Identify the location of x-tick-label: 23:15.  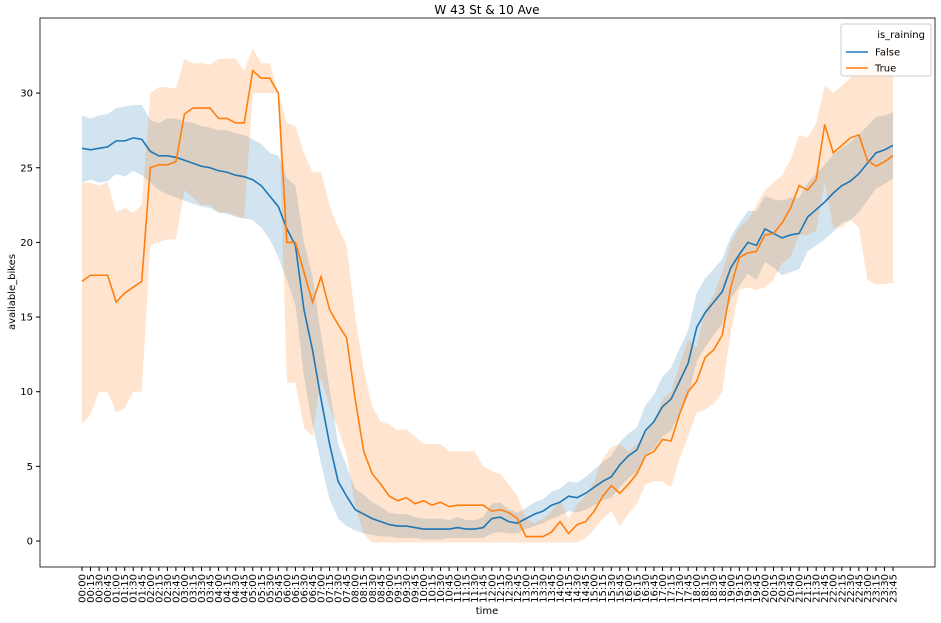
(876, 588).